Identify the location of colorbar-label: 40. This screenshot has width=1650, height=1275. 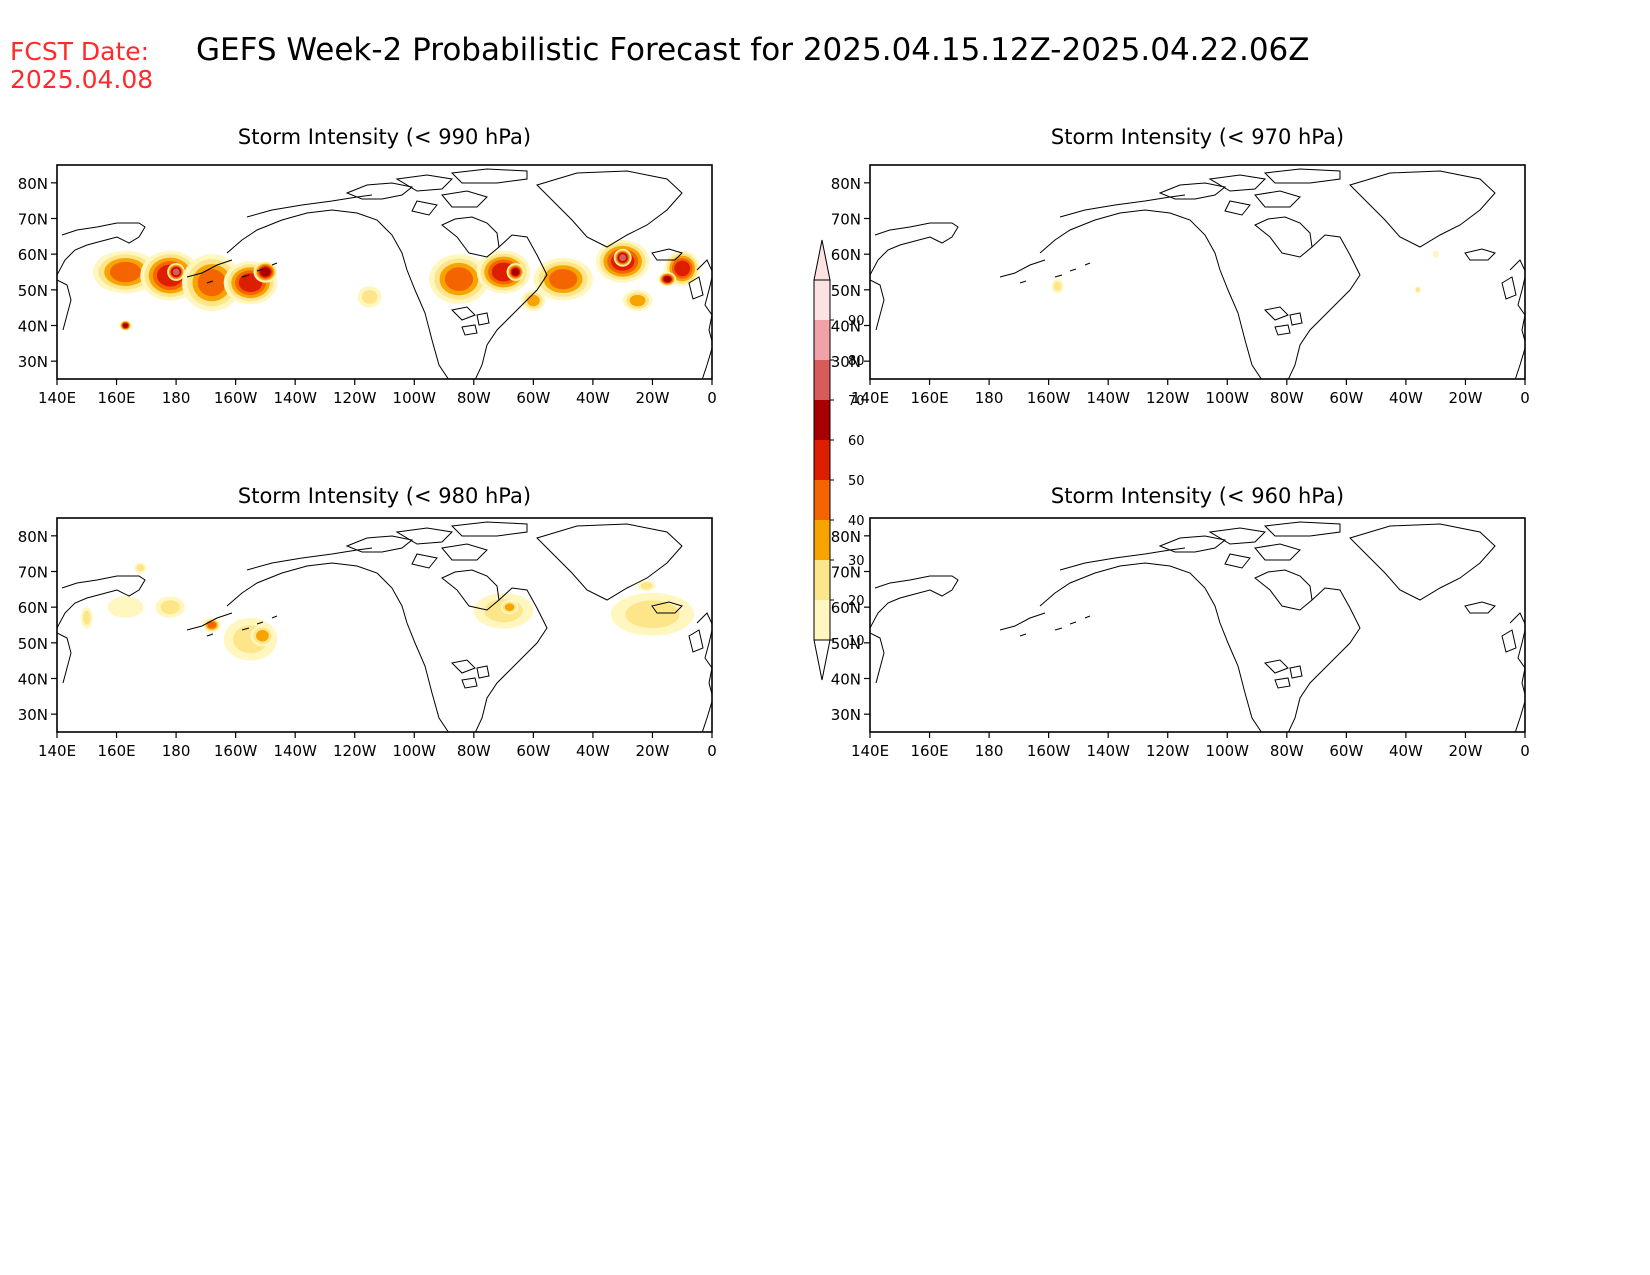
(856, 521).